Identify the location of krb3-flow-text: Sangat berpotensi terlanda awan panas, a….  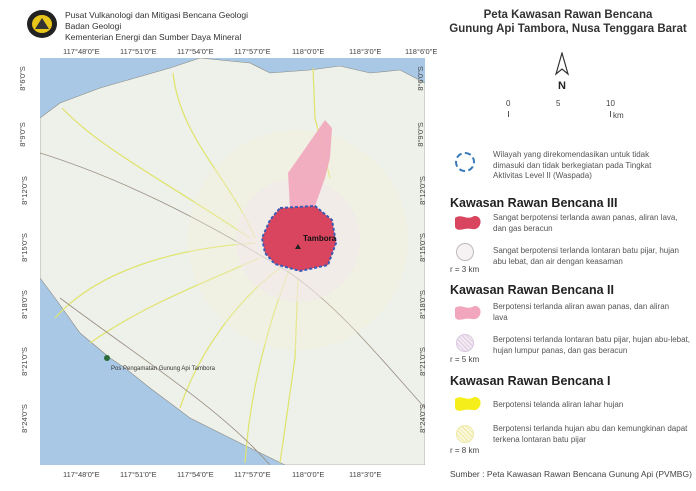
(585, 223).